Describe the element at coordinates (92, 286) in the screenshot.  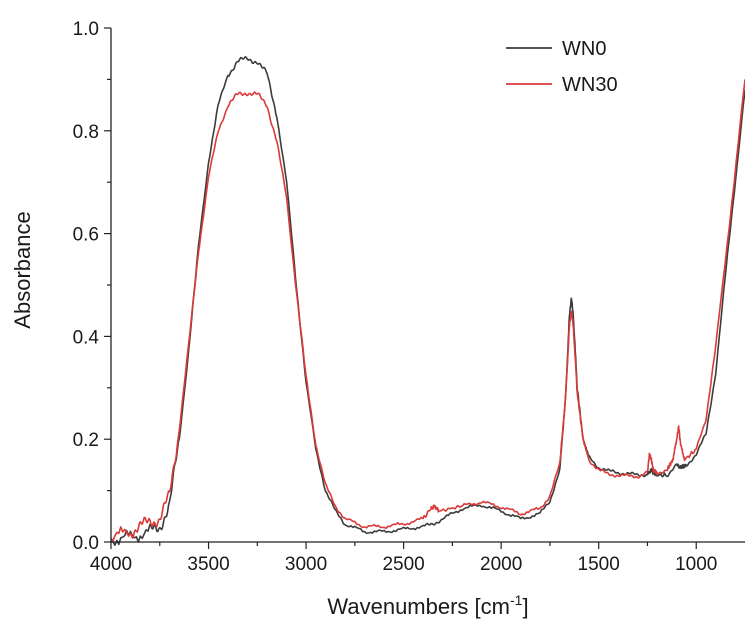
I see `y-ticks: 0.0 0.2 0.4 0.6 0.8 1.0` at that location.